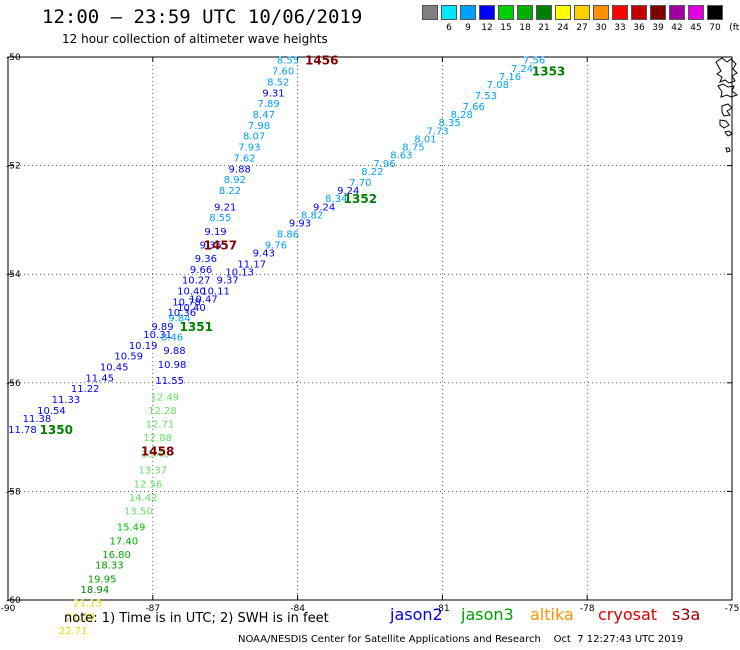 This screenshot has width=740, height=650. Describe the element at coordinates (235, 180) in the screenshot. I see `swh-value: 8.92` at that location.